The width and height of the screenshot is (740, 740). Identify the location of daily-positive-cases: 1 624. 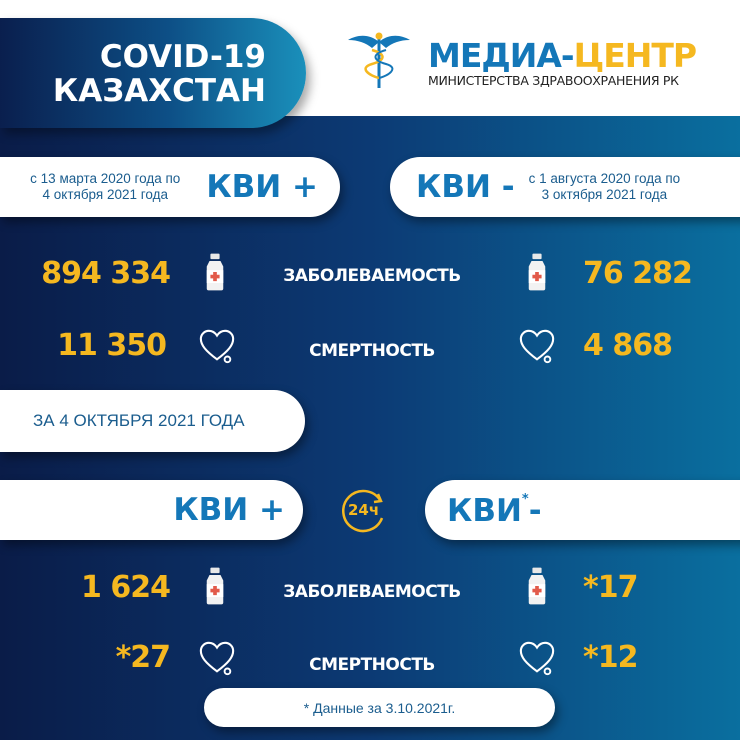
(126, 587).